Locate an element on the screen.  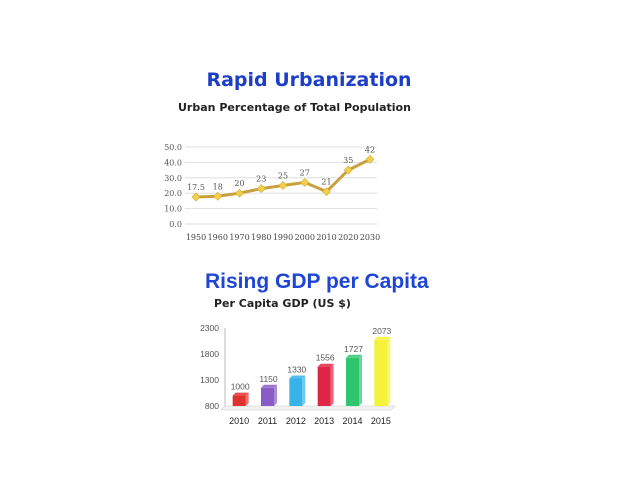
data-label: 18 is located at coordinates (218, 186).